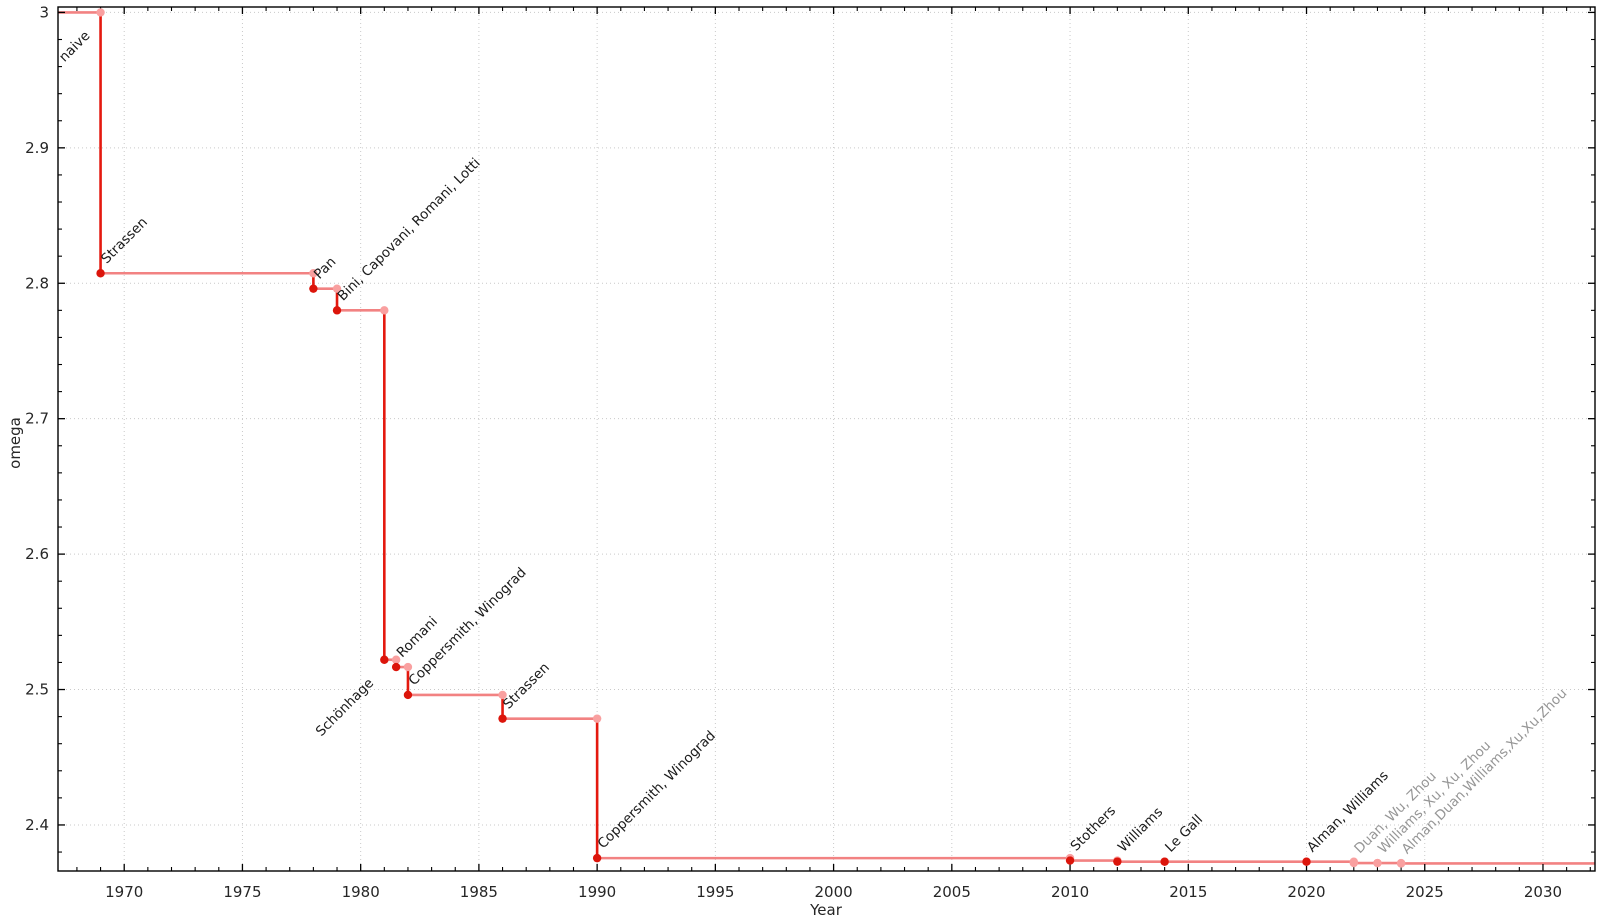 The image size is (1600, 920). Describe the element at coordinates (37, 554) in the screenshot. I see `y-tick-label: 2.6` at that location.